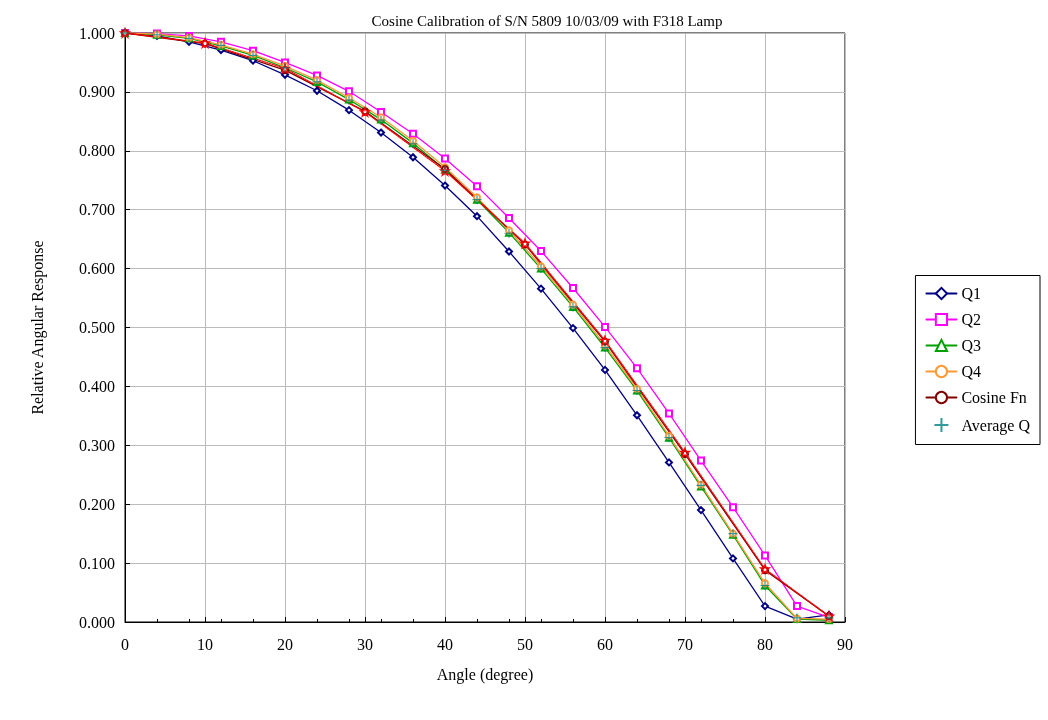  I want to click on x-tick-label: 70, so click(685, 644).